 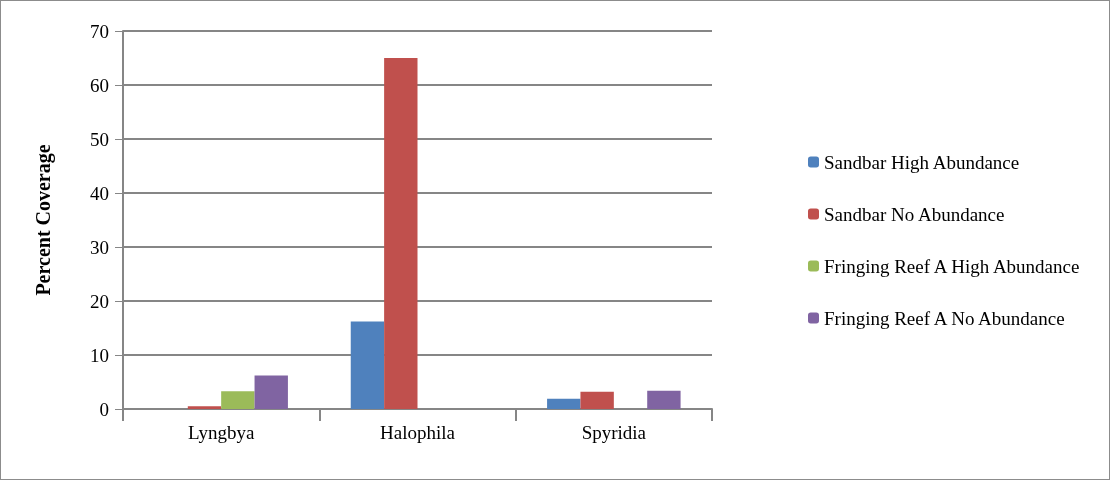 I want to click on y-tick-label: 60, so click(x=99, y=85).